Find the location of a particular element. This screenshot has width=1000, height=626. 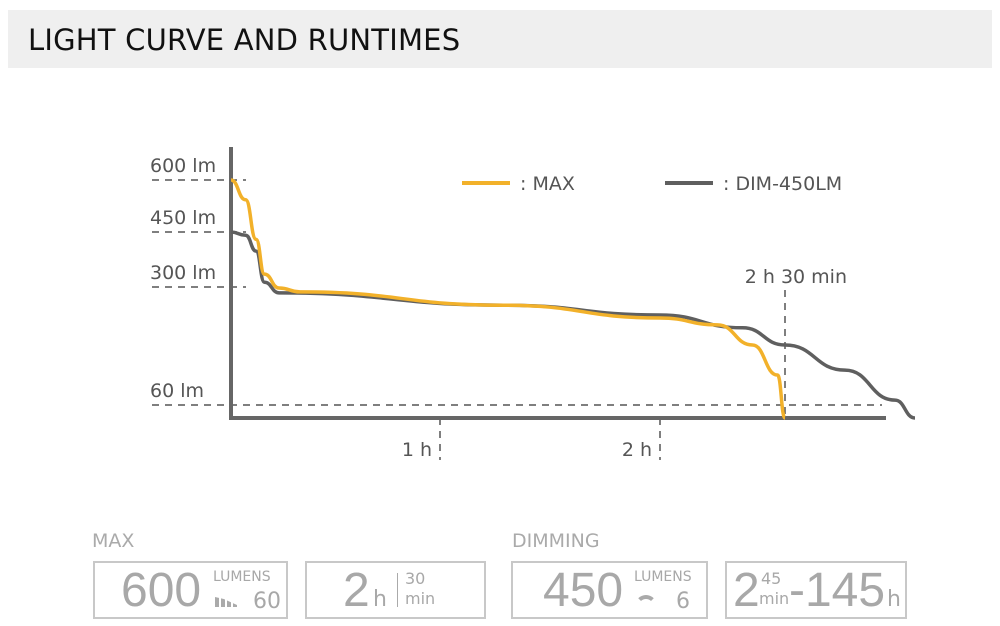

divider is located at coordinates (397, 590).